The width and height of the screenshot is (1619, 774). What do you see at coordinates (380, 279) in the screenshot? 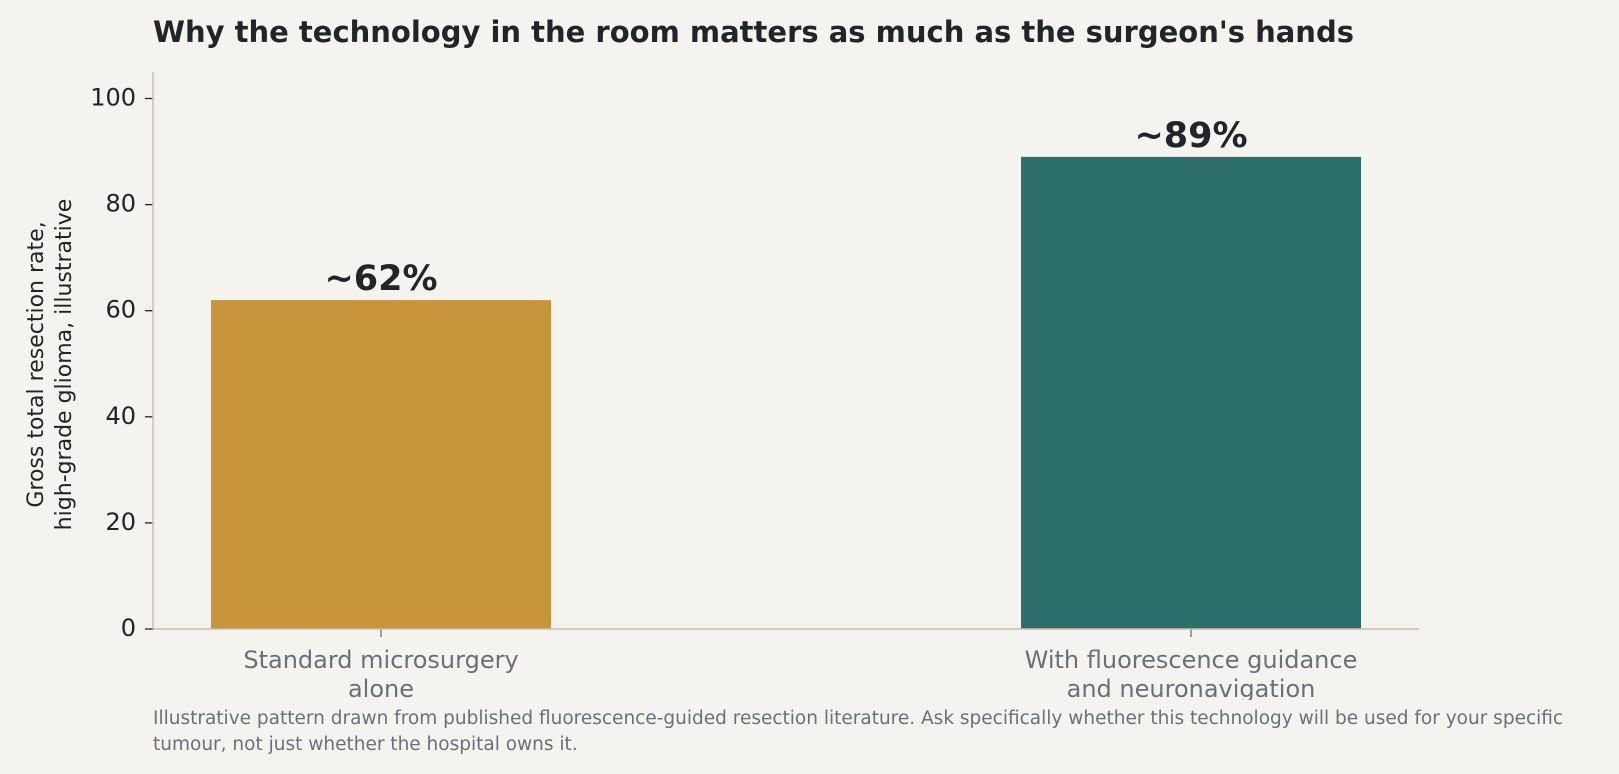
I see `bar-value-label: ~62%` at bounding box center [380, 279].